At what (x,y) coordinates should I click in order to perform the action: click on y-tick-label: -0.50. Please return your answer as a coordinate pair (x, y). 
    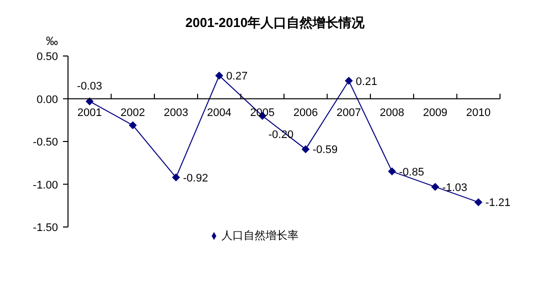
    Looking at the image, I should click on (45, 142).